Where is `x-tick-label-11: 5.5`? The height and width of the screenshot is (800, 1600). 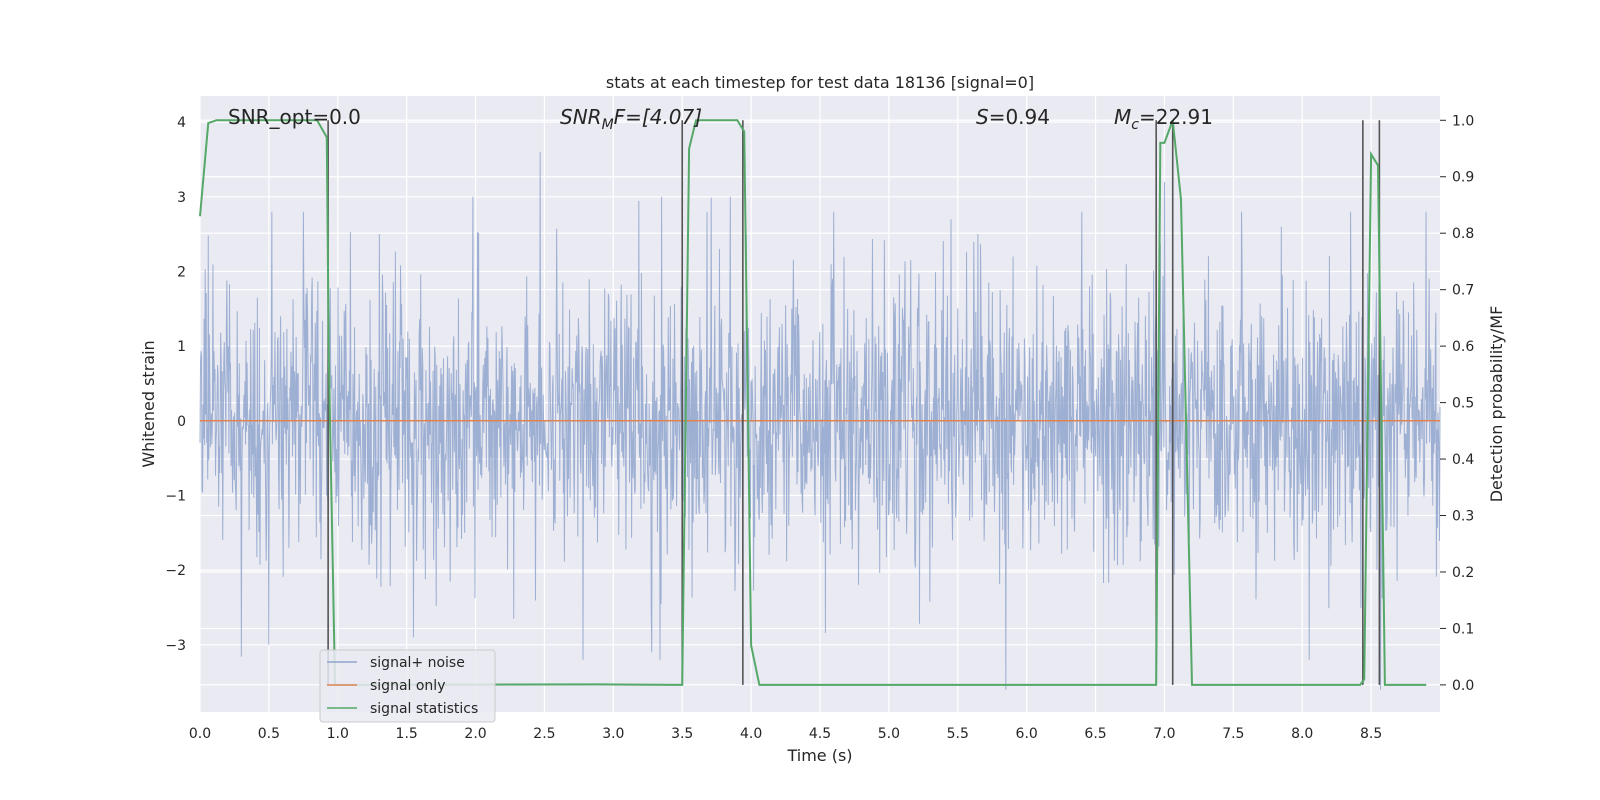 x-tick-label-11: 5.5 is located at coordinates (958, 734).